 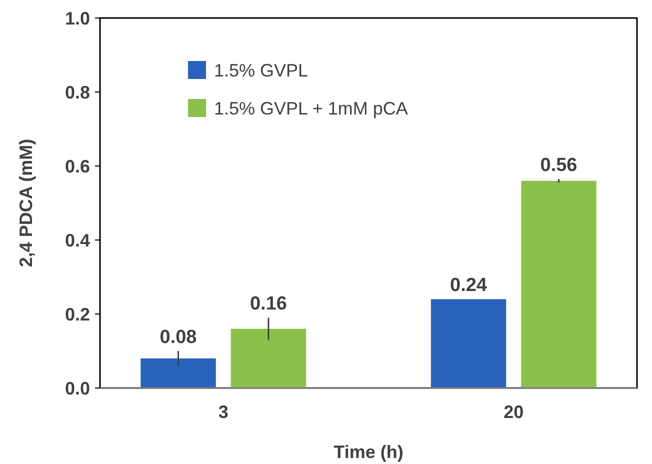 What do you see at coordinates (77, 18) in the screenshot?
I see `y-tick-label: 1.0` at bounding box center [77, 18].